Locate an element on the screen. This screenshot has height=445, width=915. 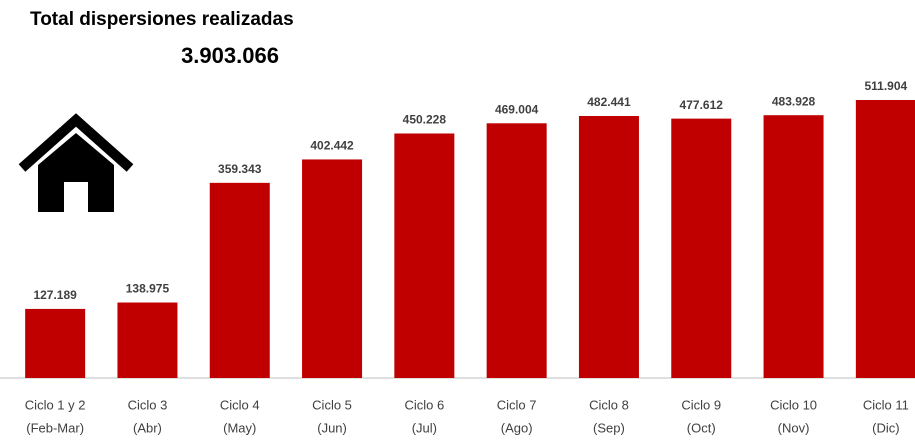
value-label: 482.441 is located at coordinates (609, 102).